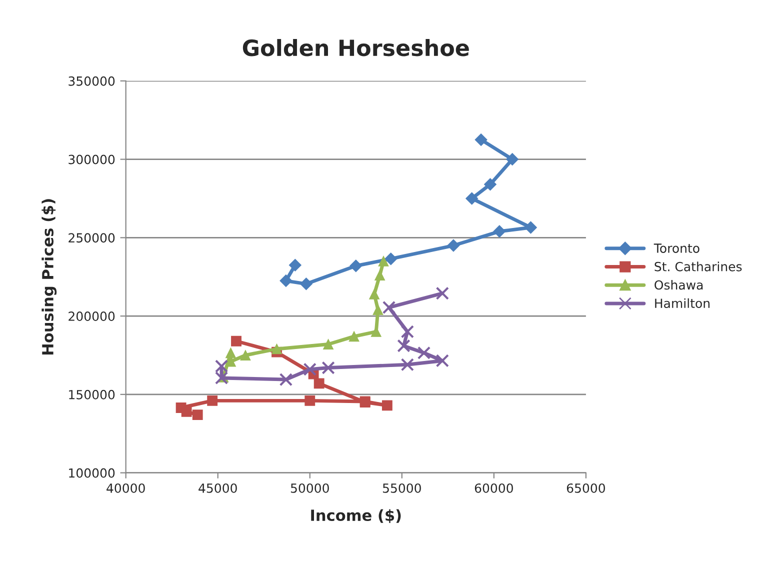  What do you see at coordinates (309, 488) in the screenshot?
I see `x-tick-label: 50000` at bounding box center [309, 488].